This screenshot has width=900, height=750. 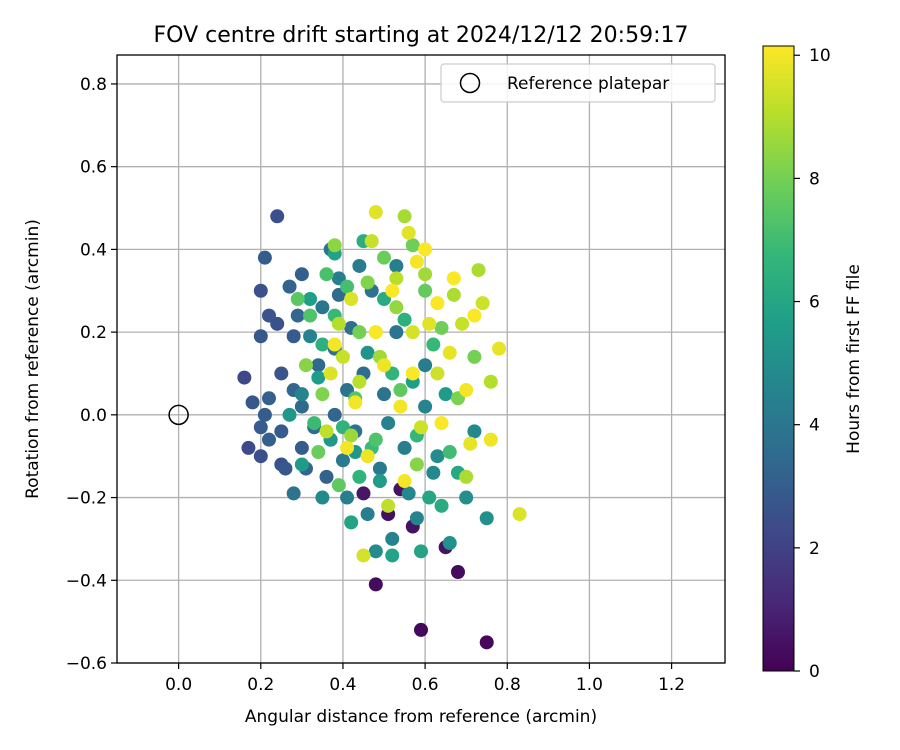 What do you see at coordinates (778, 358) in the screenshot?
I see `colorbar-gradient` at bounding box center [778, 358].